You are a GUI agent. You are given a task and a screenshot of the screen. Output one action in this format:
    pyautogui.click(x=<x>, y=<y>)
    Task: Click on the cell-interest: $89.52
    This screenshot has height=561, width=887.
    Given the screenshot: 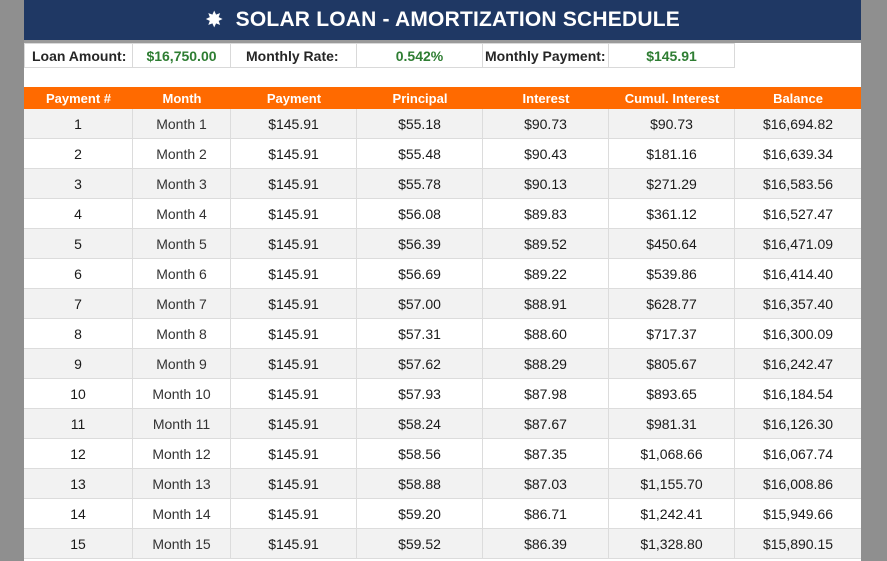 What is the action you would take?
    pyautogui.click(x=546, y=244)
    